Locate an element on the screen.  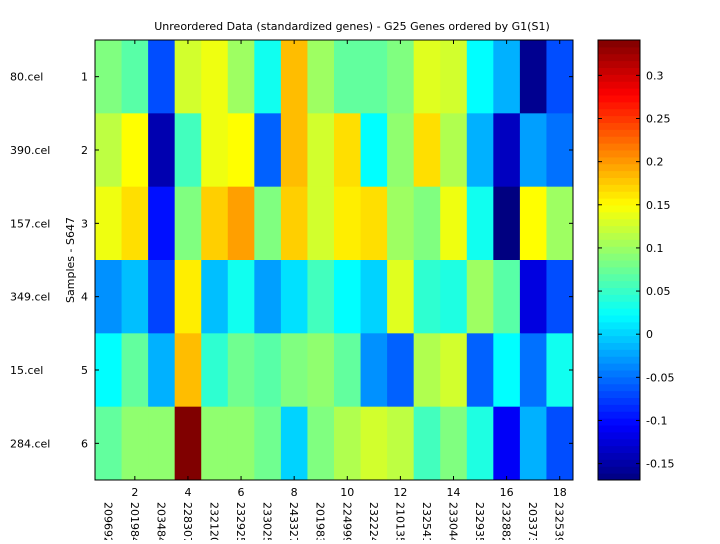
column-label: 201983_ is located at coordinates (320, 521).